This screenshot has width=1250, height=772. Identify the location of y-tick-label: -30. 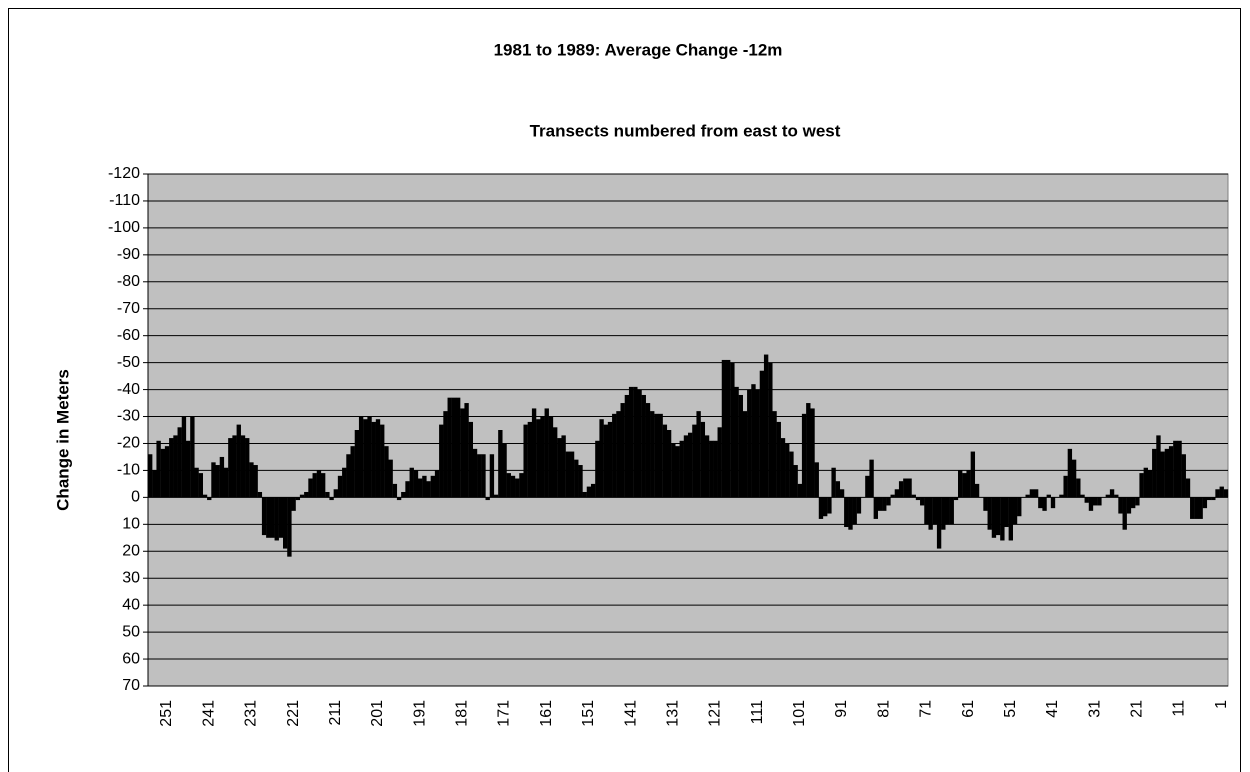
(128, 416).